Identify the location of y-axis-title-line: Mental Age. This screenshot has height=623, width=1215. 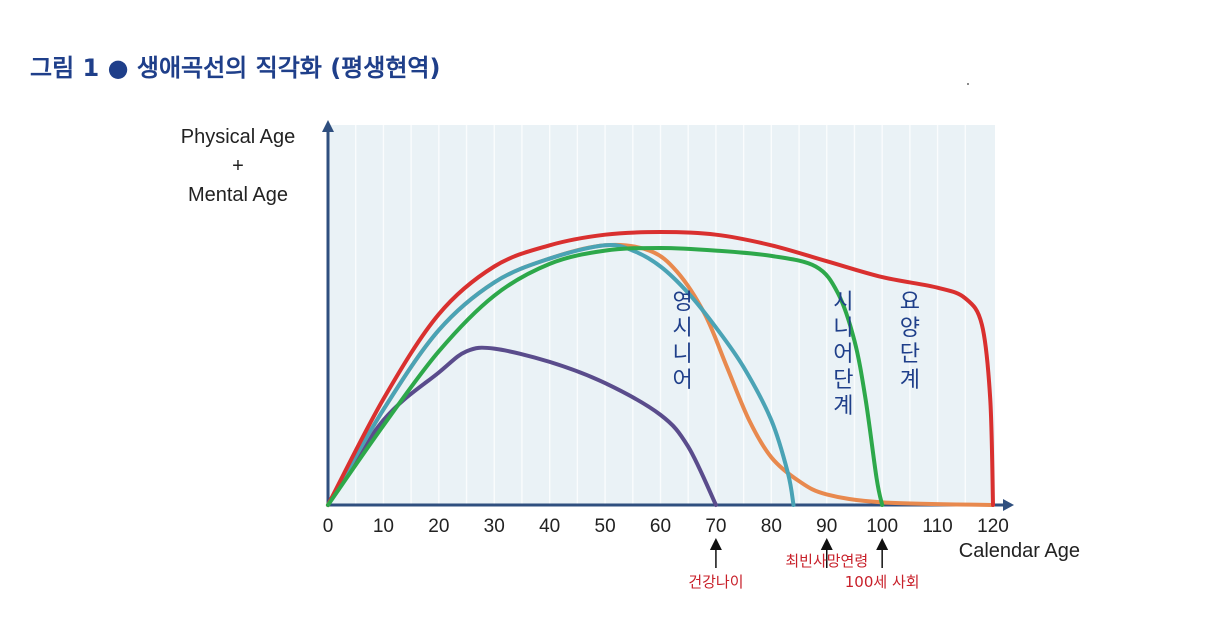
(238, 195).